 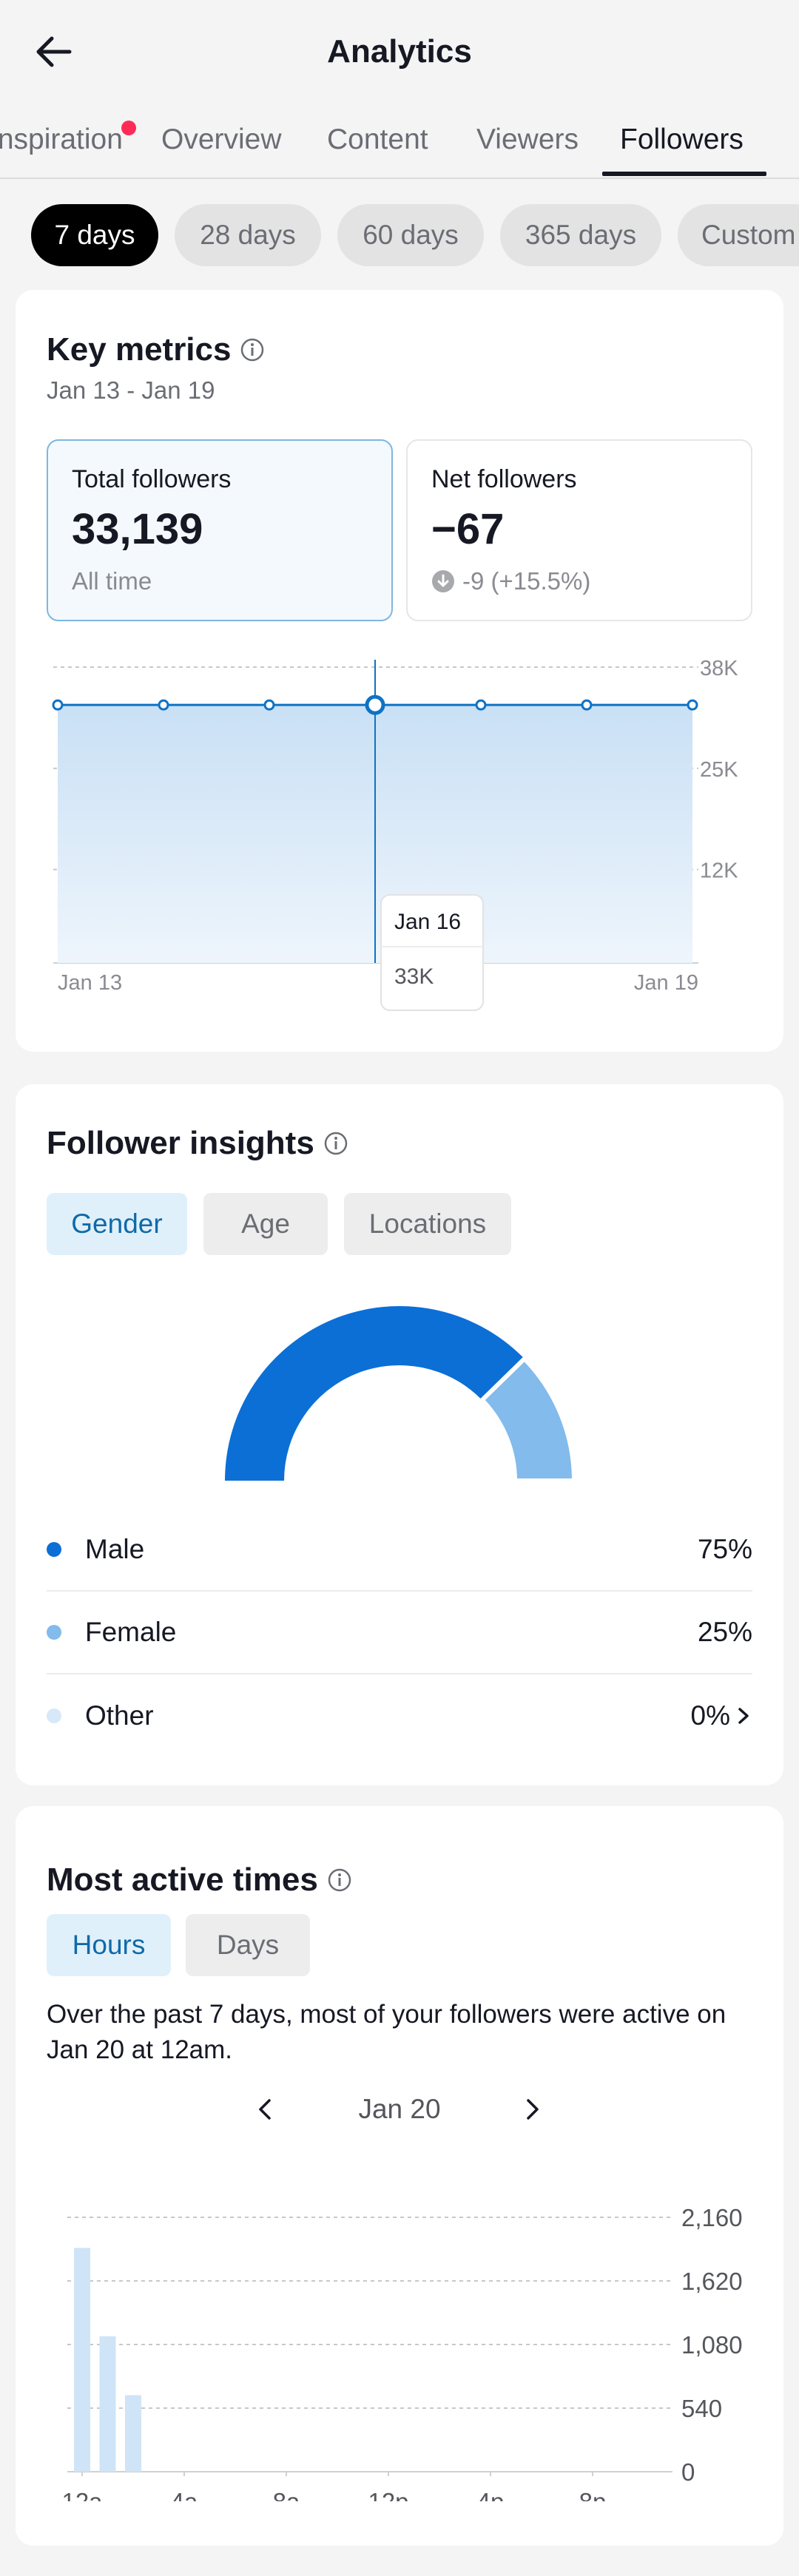 I want to click on key-metrics-title: Key metrics, so click(x=139, y=349).